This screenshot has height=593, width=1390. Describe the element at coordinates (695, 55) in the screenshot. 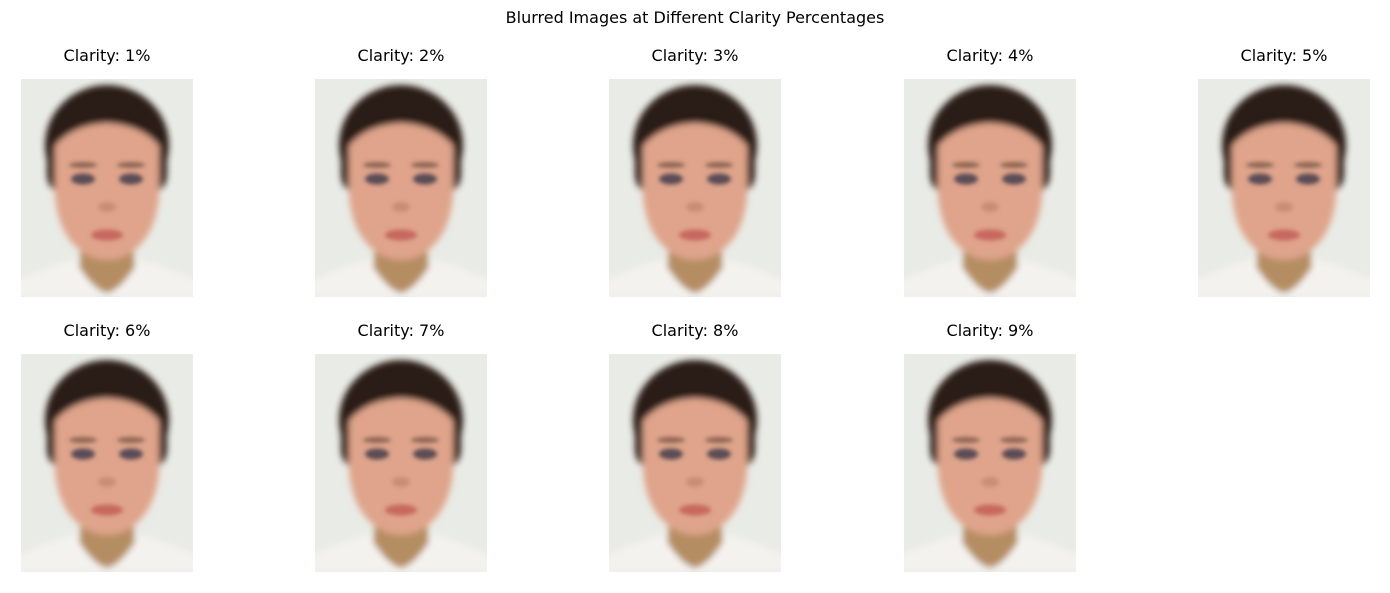

I see `panel-title: Clarity: 3%` at that location.